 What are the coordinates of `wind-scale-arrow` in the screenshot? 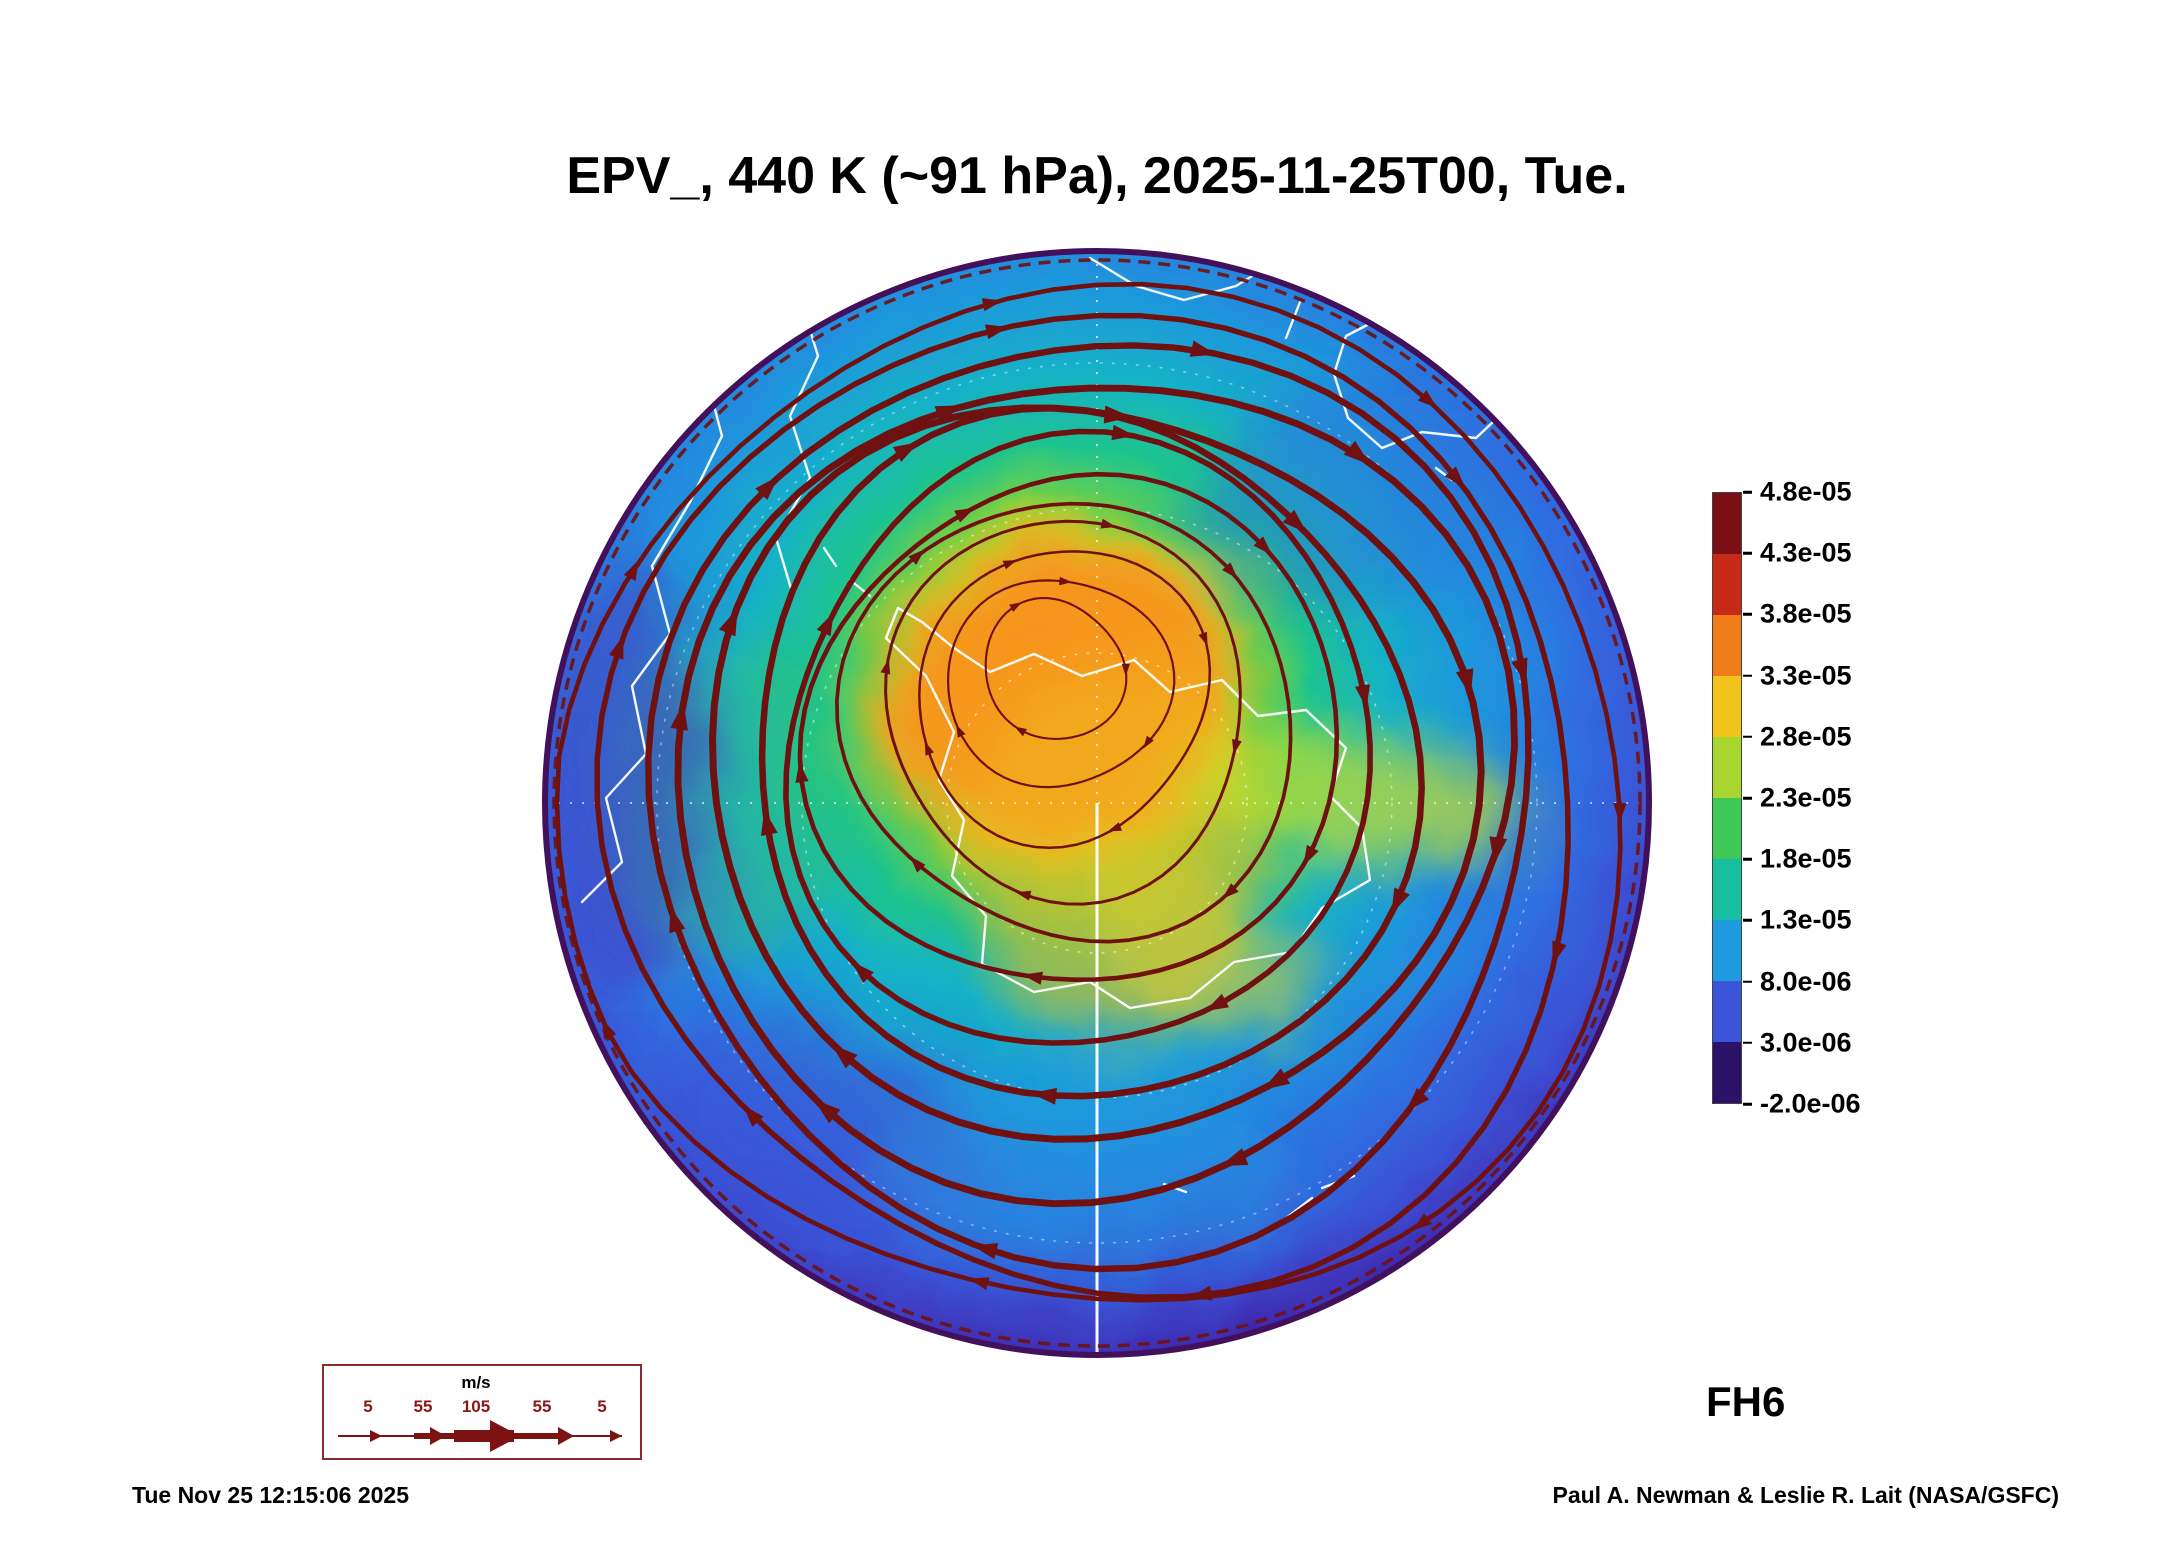 It's located at (480, 1436).